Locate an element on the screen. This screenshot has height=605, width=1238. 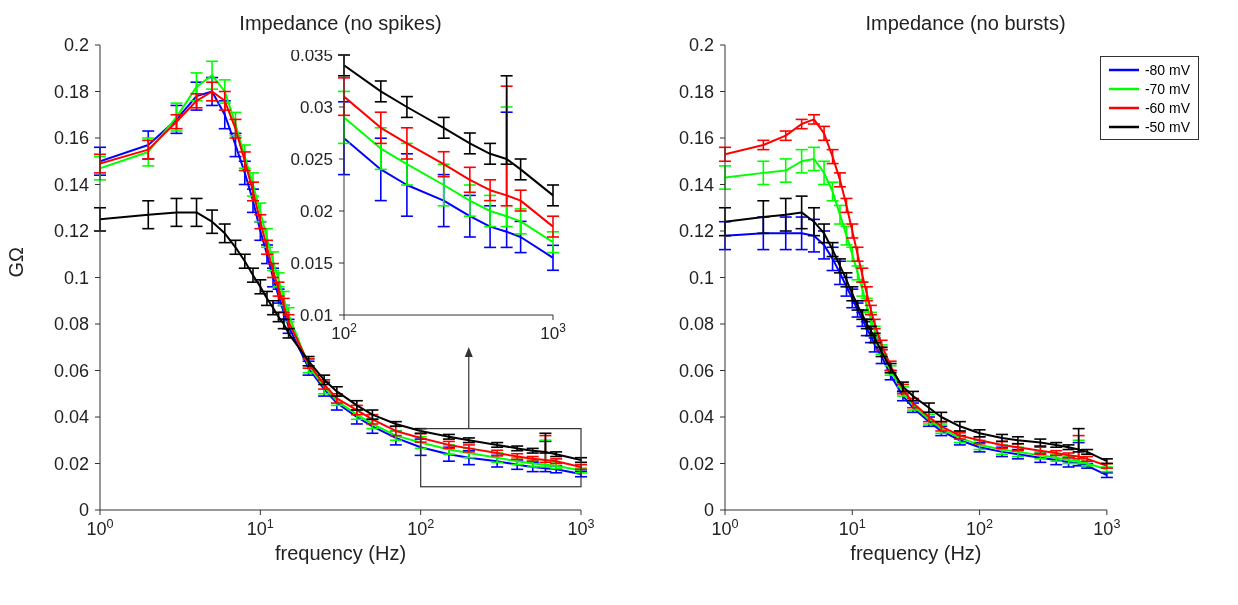
y-axis-title: GΩ is located at coordinates (16, 262).